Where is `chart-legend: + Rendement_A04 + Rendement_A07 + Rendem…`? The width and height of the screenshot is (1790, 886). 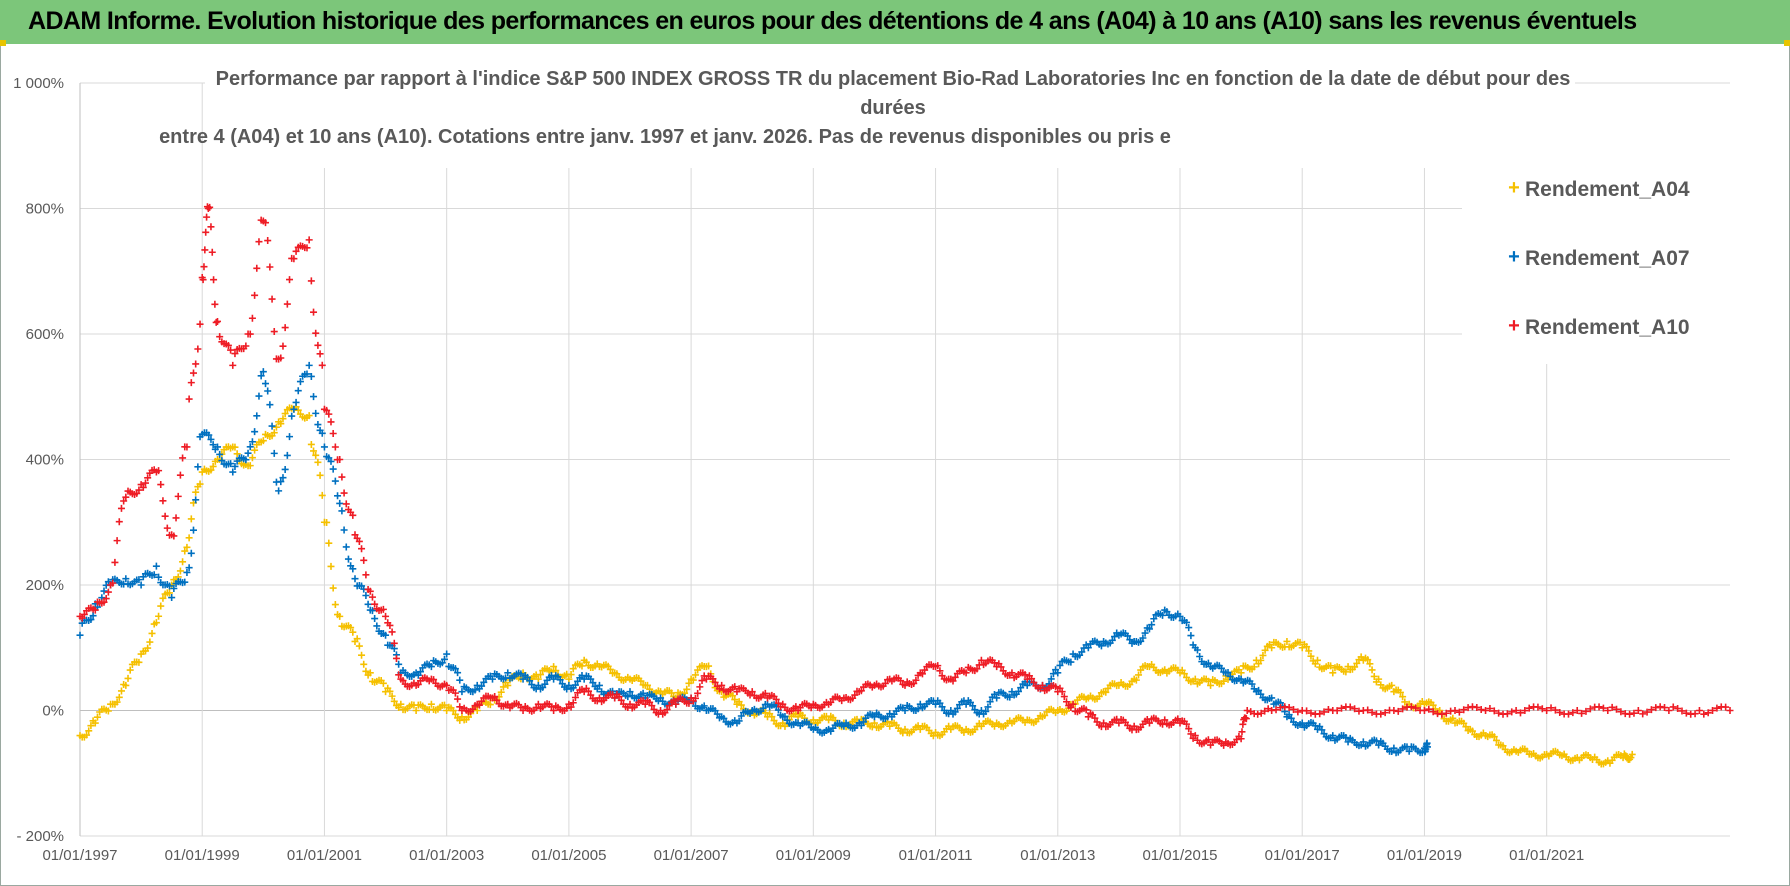 chart-legend: + Rendement_A04 + Rendement_A07 + Rendem… is located at coordinates (1599, 251).